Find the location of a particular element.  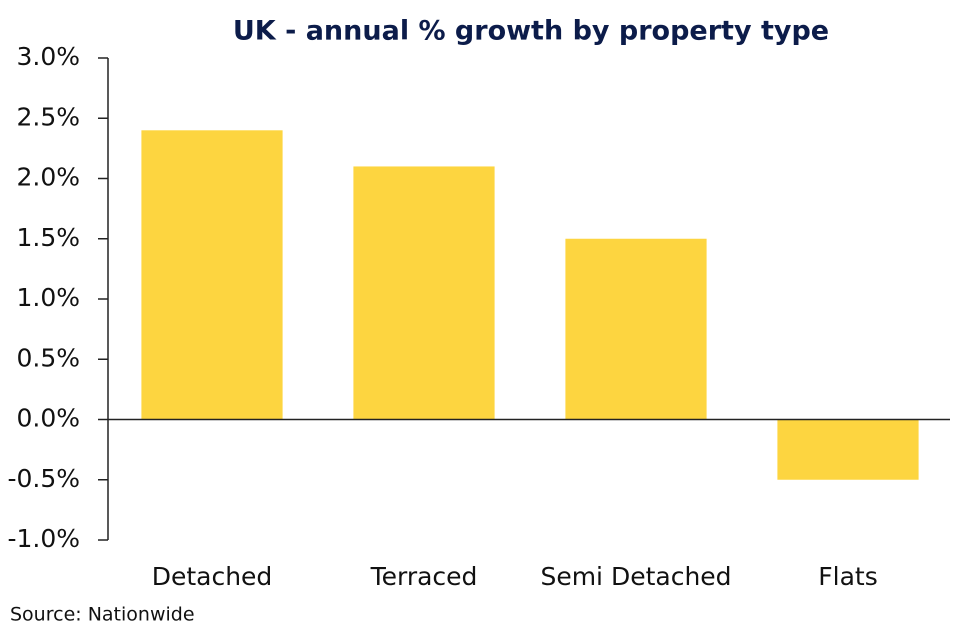

x-tick-label: Terraced is located at coordinates (424, 576).